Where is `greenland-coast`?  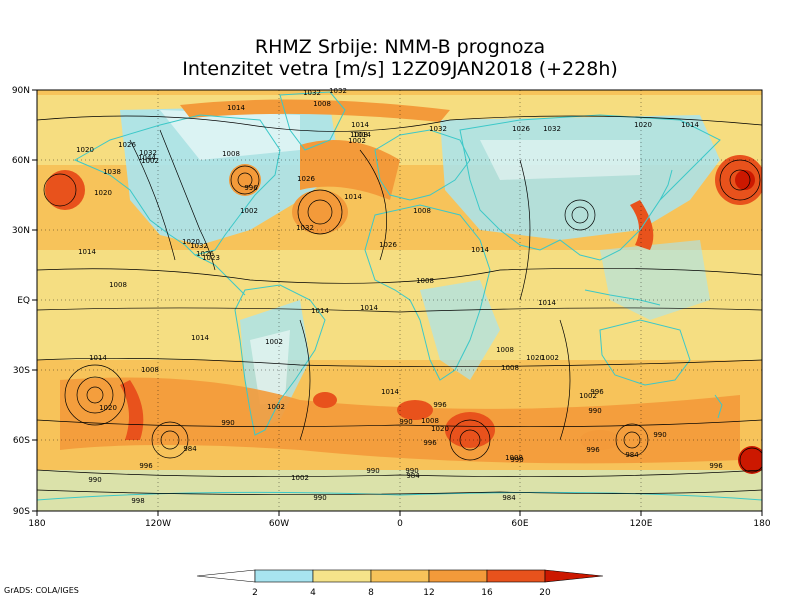 greenland-coast is located at coordinates (312, 121).